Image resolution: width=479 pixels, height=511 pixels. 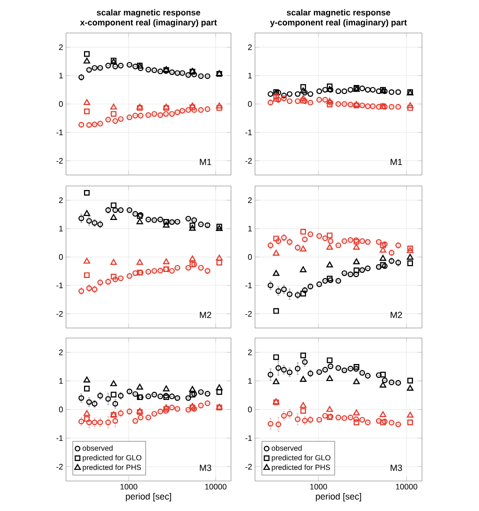 I want to click on chart-subtitle: x-component real (imaginary) part, so click(x=148, y=23).